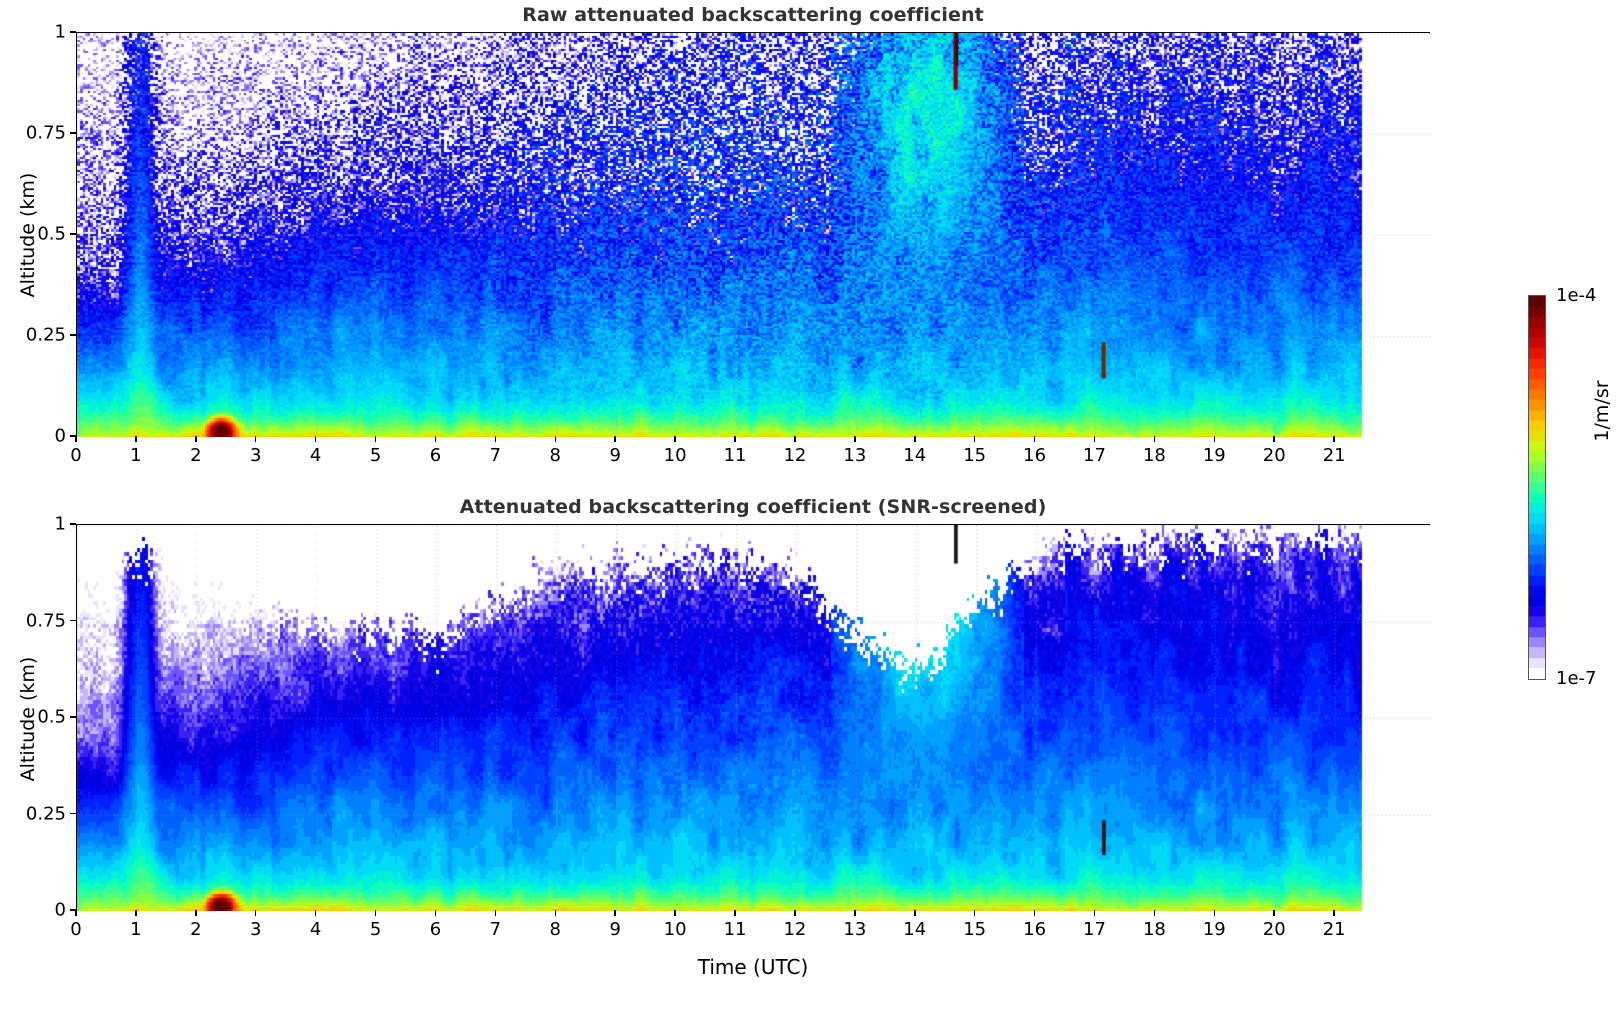  I want to click on x-tick-label-raw-20: 20, so click(1274, 455).